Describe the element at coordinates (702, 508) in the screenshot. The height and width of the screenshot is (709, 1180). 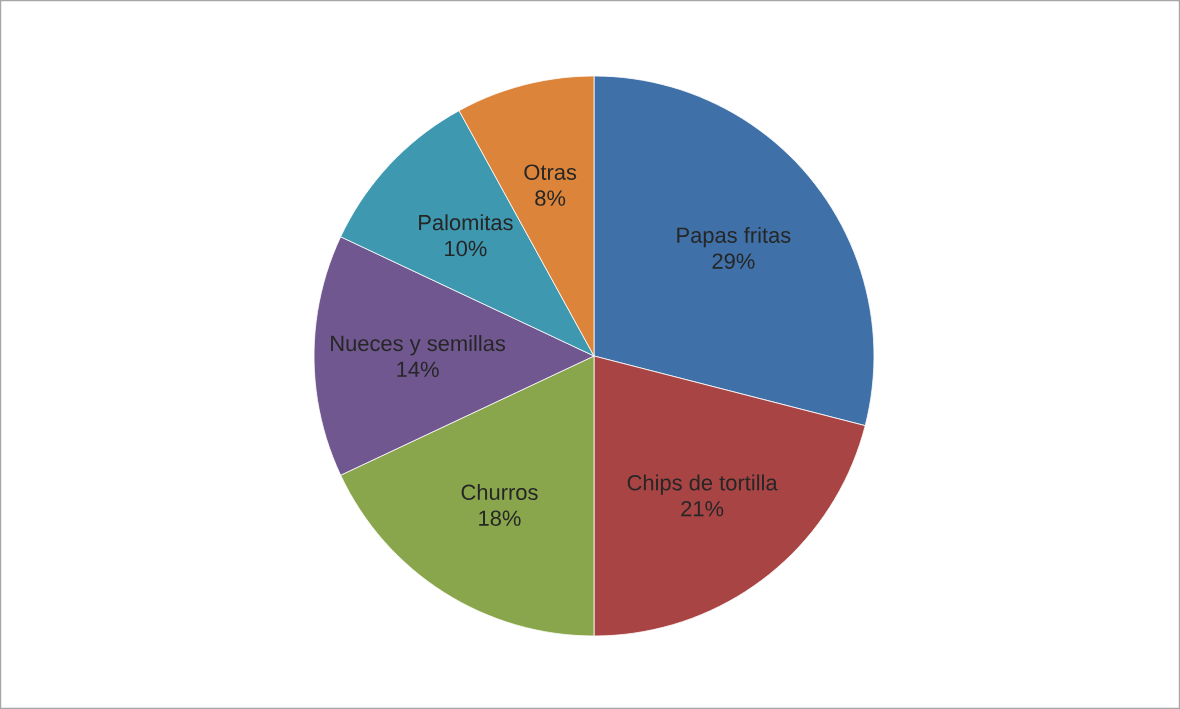
I see `data-label: 21%` at that location.